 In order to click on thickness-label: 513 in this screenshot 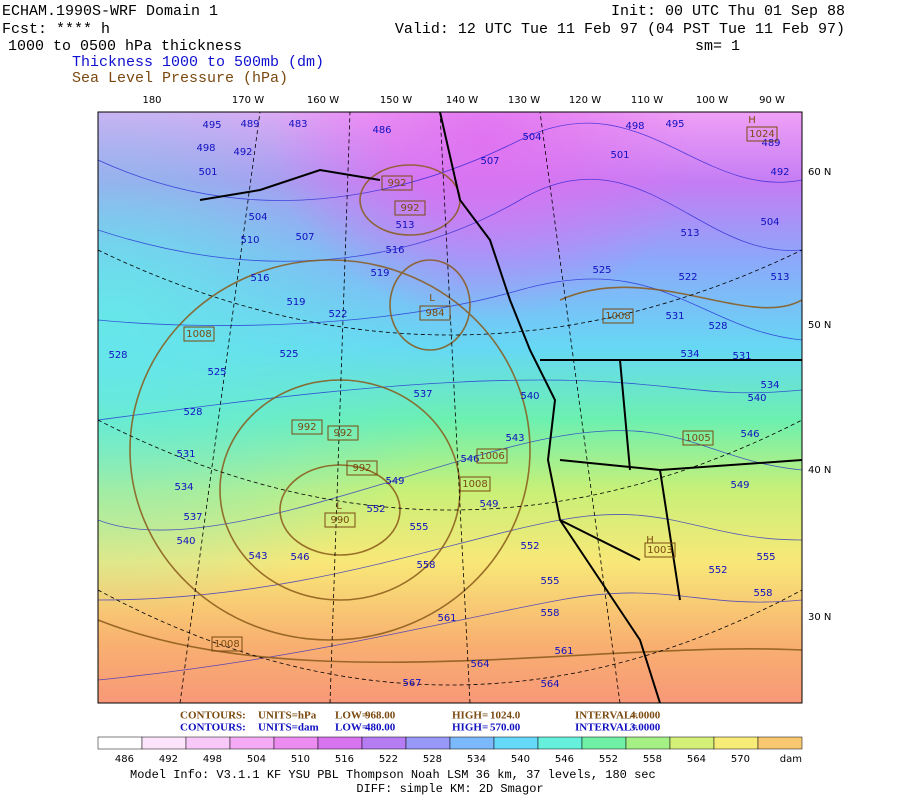, I will do `click(404, 225)`.